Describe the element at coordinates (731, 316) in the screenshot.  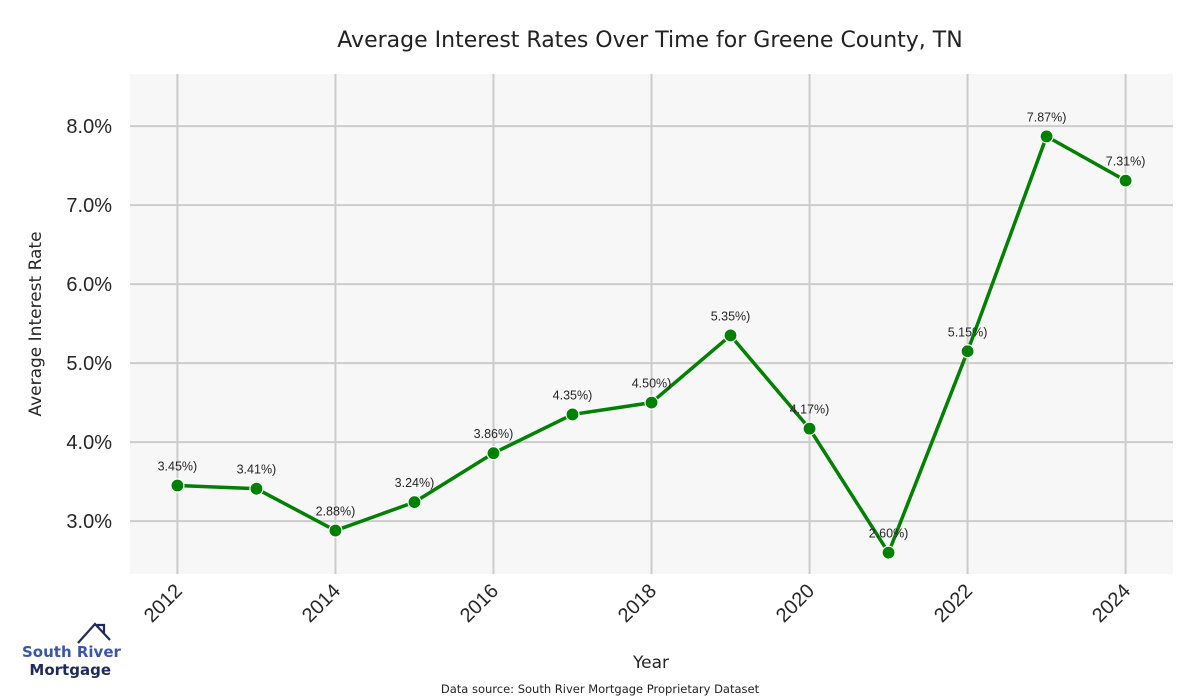
I see `data-label: 5.35%)` at that location.